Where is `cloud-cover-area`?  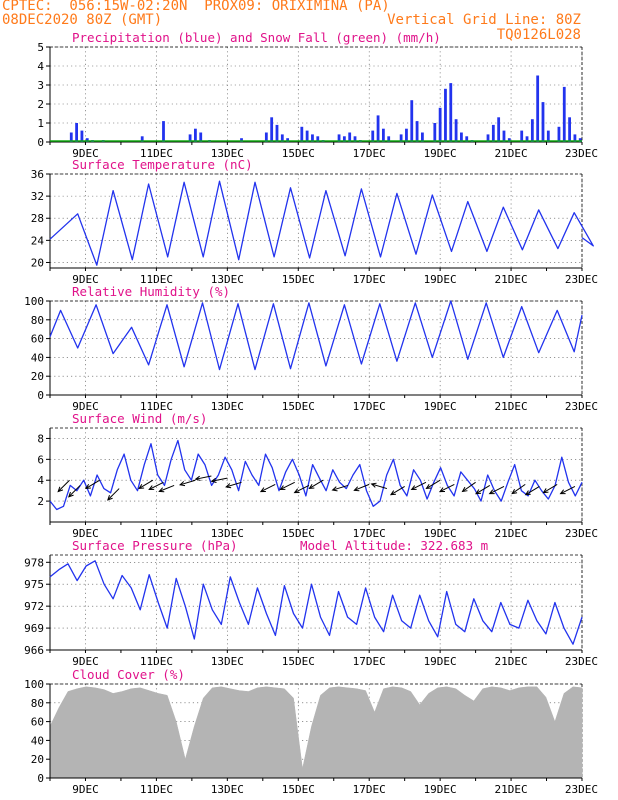 cloud-cover-area is located at coordinates (316, 732).